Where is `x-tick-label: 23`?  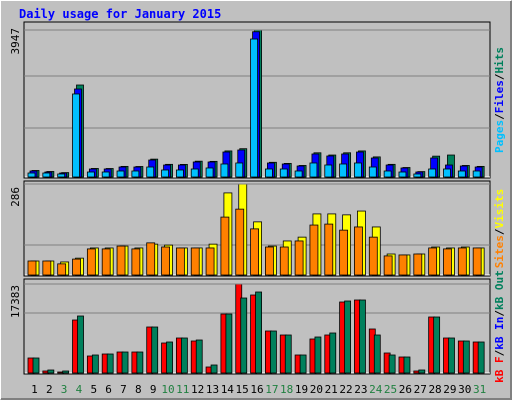 x-tick-label: 23 is located at coordinates (360, 389).